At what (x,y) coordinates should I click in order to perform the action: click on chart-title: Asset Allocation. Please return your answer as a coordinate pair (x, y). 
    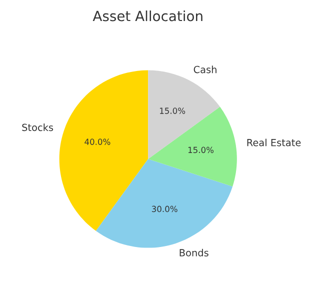
    Looking at the image, I should click on (147, 16).